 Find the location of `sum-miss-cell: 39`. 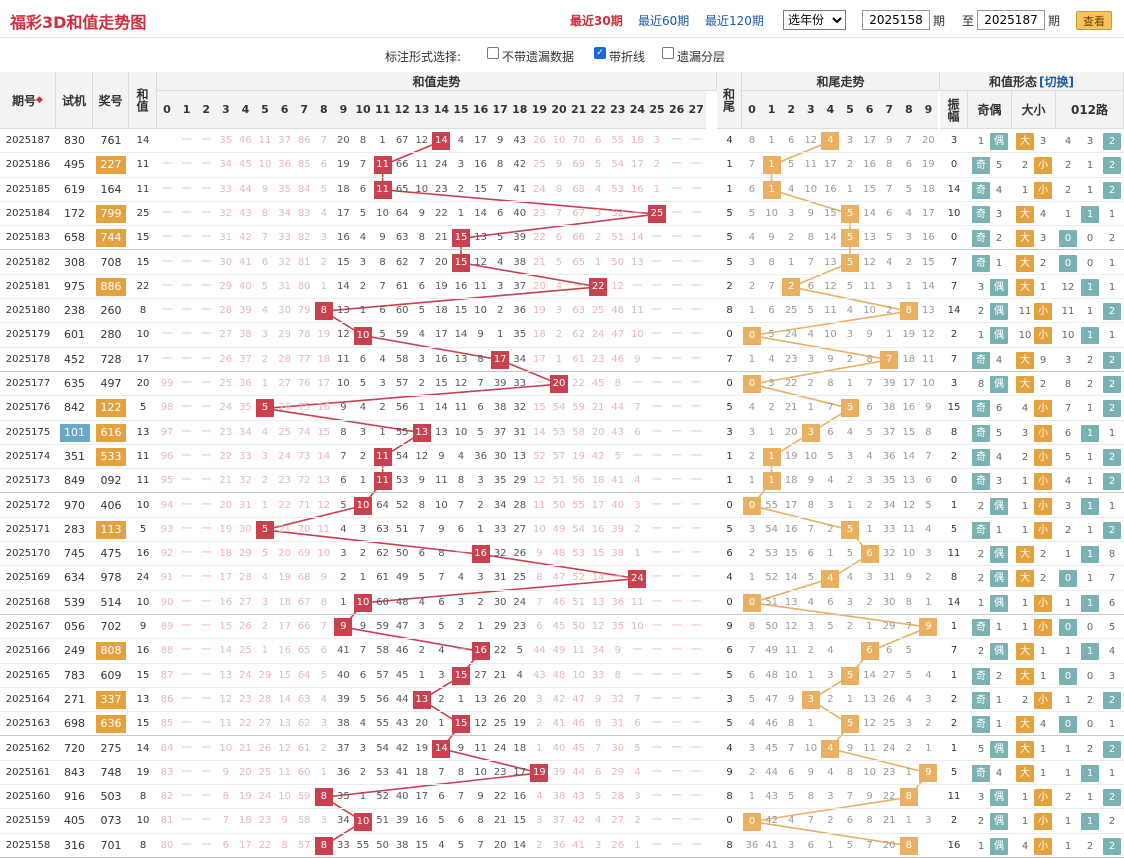

sum-miss-cell: 39 is located at coordinates (618, 529).